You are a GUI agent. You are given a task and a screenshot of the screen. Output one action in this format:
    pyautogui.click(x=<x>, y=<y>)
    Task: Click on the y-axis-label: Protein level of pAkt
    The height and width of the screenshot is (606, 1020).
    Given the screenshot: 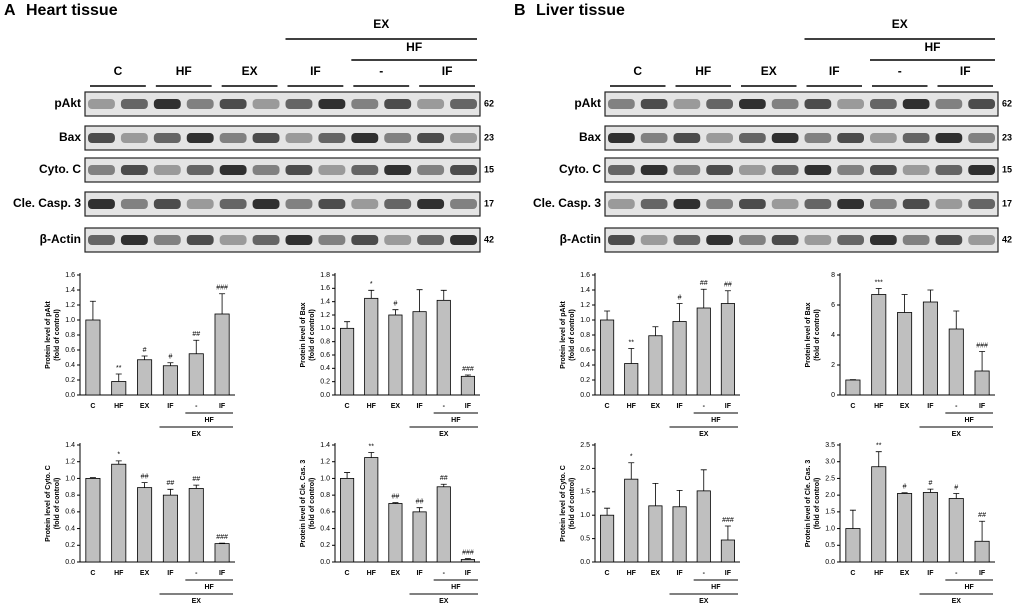 What is the action you would take?
    pyautogui.click(x=48, y=334)
    